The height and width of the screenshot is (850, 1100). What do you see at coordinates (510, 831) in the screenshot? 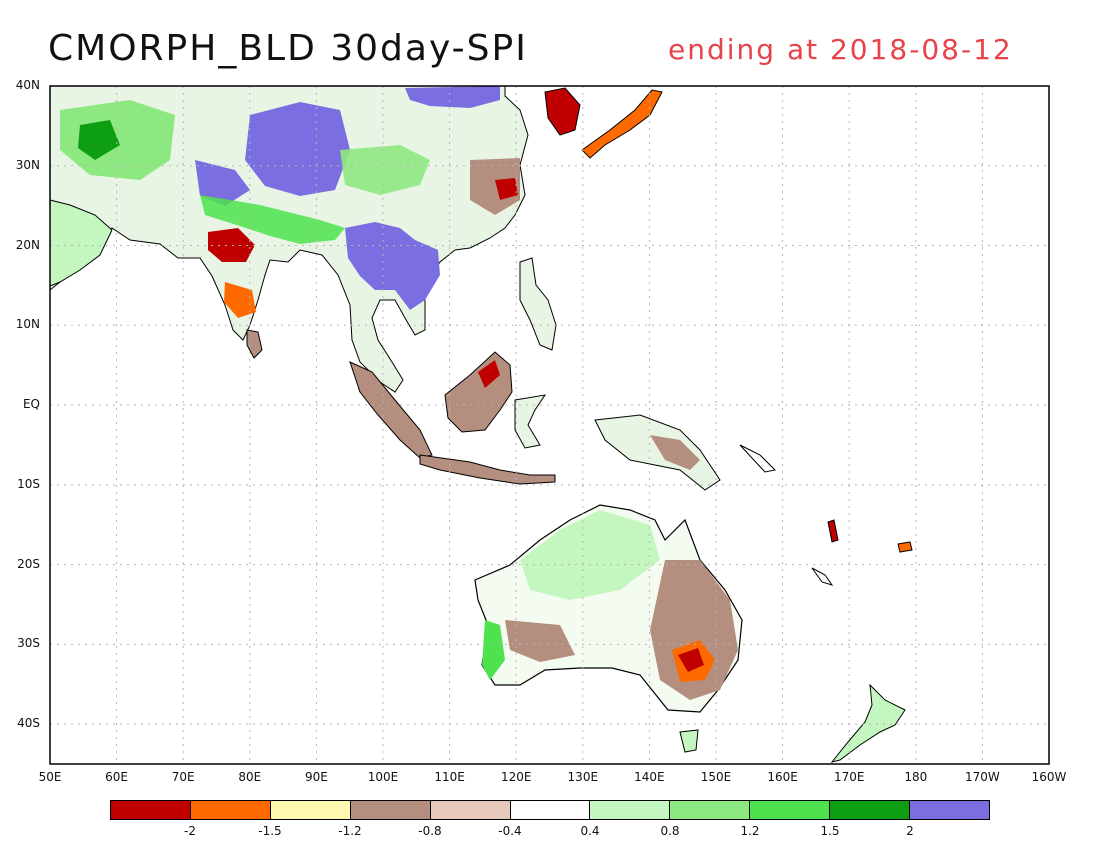
I see `colorbar-tick-label: -0.4` at bounding box center [510, 831].